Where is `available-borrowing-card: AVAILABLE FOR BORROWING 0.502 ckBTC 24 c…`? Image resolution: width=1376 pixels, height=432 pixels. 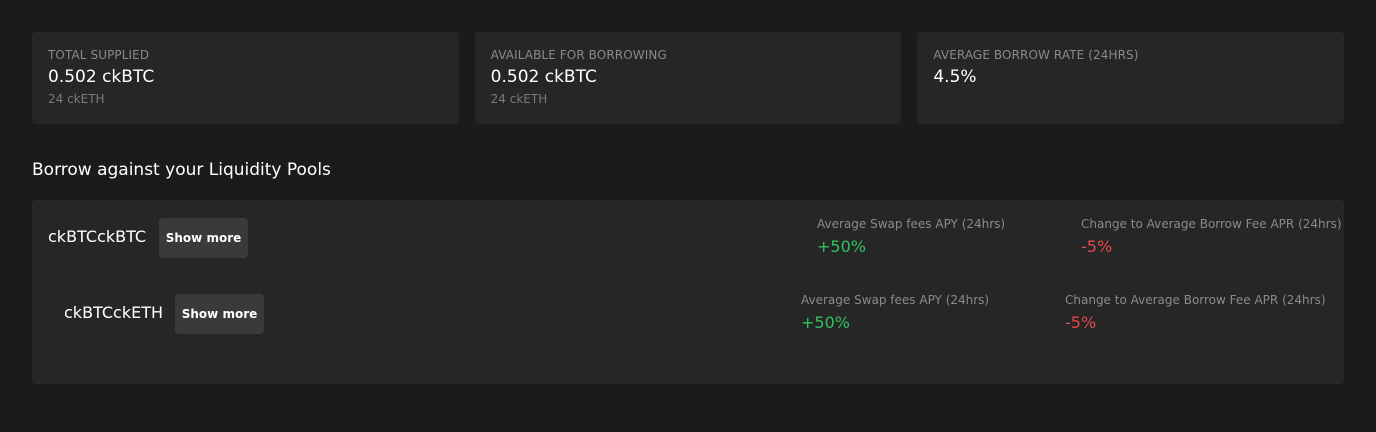
available-borrowing-card: AVAILABLE FOR BORROWING 0.502 ckBTC 24 c… is located at coordinates (688, 78).